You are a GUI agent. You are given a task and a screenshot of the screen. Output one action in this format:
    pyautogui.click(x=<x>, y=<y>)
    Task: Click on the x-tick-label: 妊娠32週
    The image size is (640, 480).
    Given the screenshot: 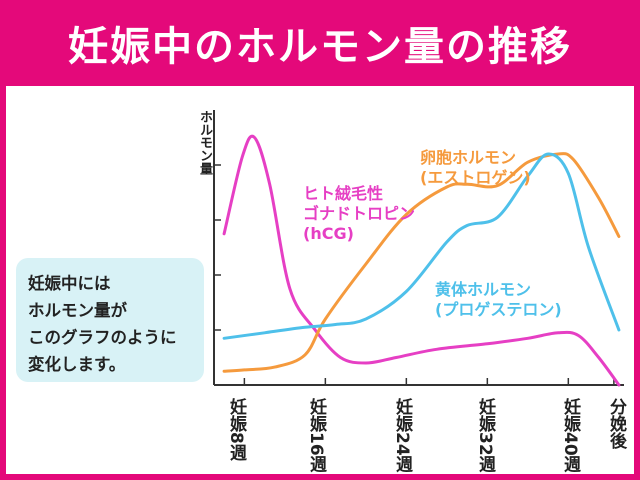 What is the action you would take?
    pyautogui.click(x=485, y=435)
    